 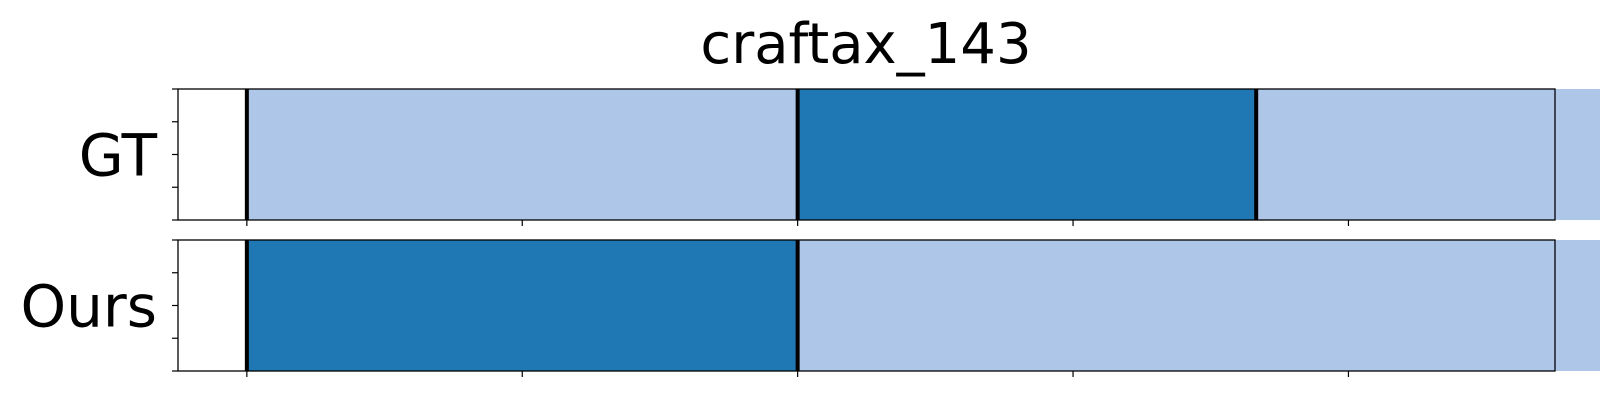 What do you see at coordinates (118, 156) in the screenshot?
I see `row-label-gt: GT` at bounding box center [118, 156].